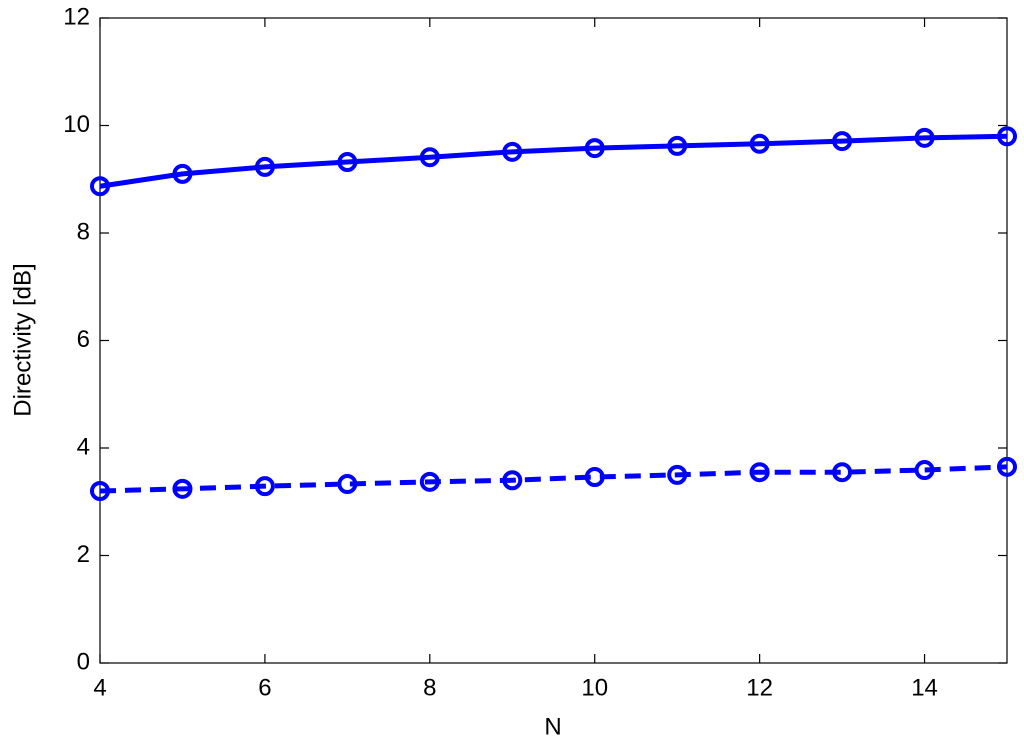 This screenshot has width=1024, height=748. What do you see at coordinates (83, 554) in the screenshot?
I see `y-tick-label: 2` at bounding box center [83, 554].